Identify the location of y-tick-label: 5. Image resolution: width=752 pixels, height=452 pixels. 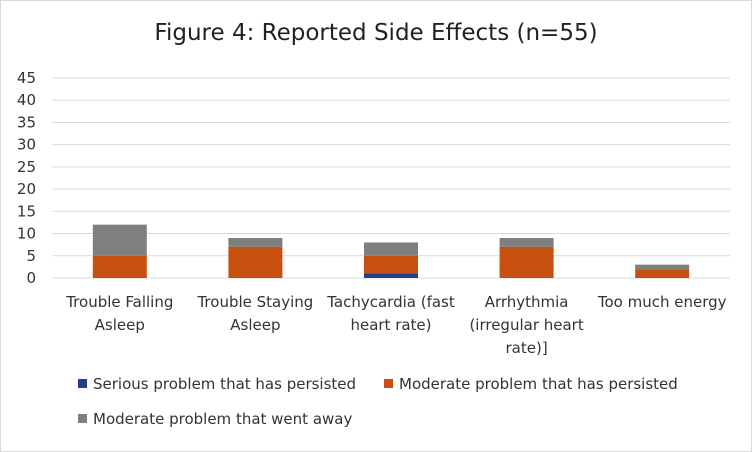
(31, 256).